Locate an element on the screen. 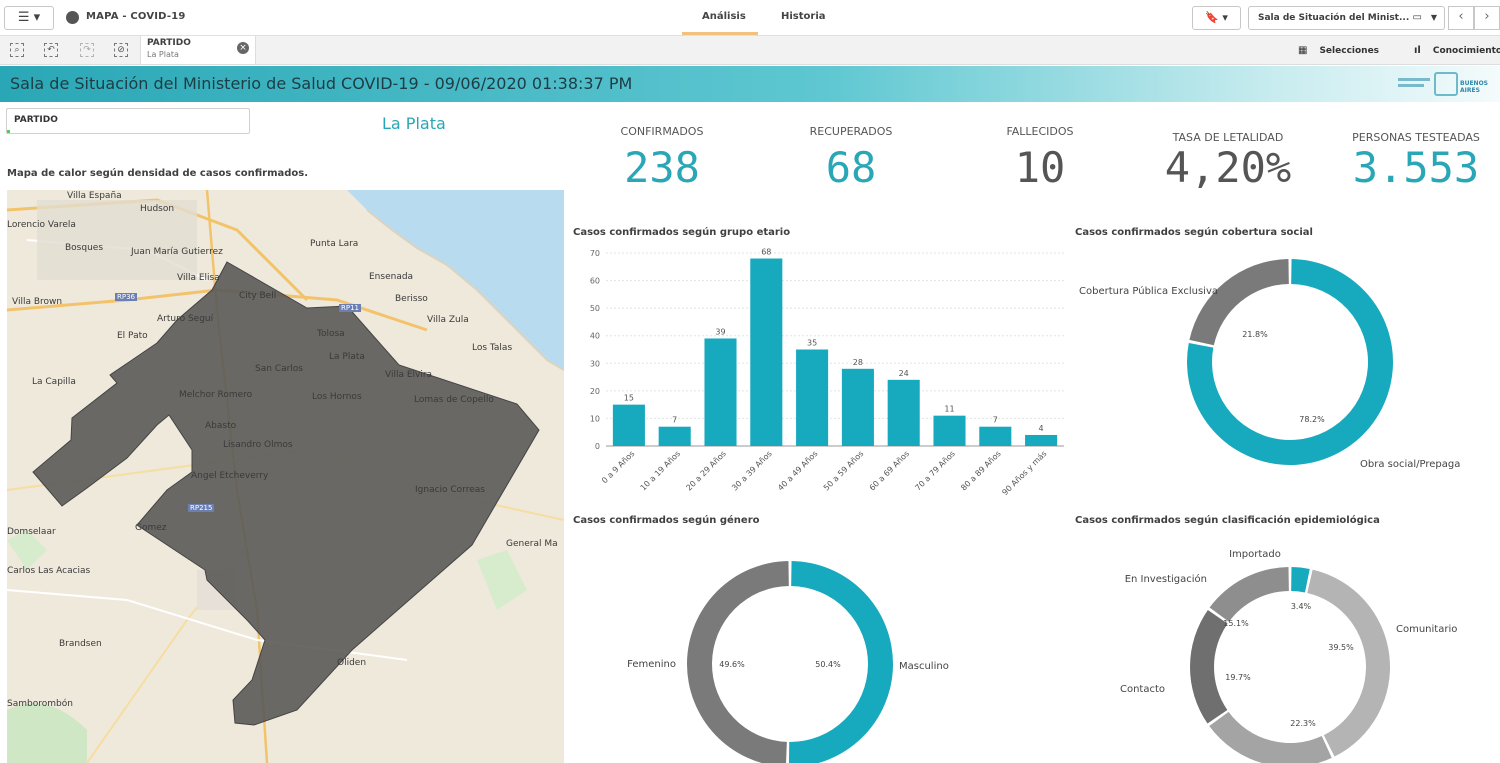  globe-icon is located at coordinates (72, 17).